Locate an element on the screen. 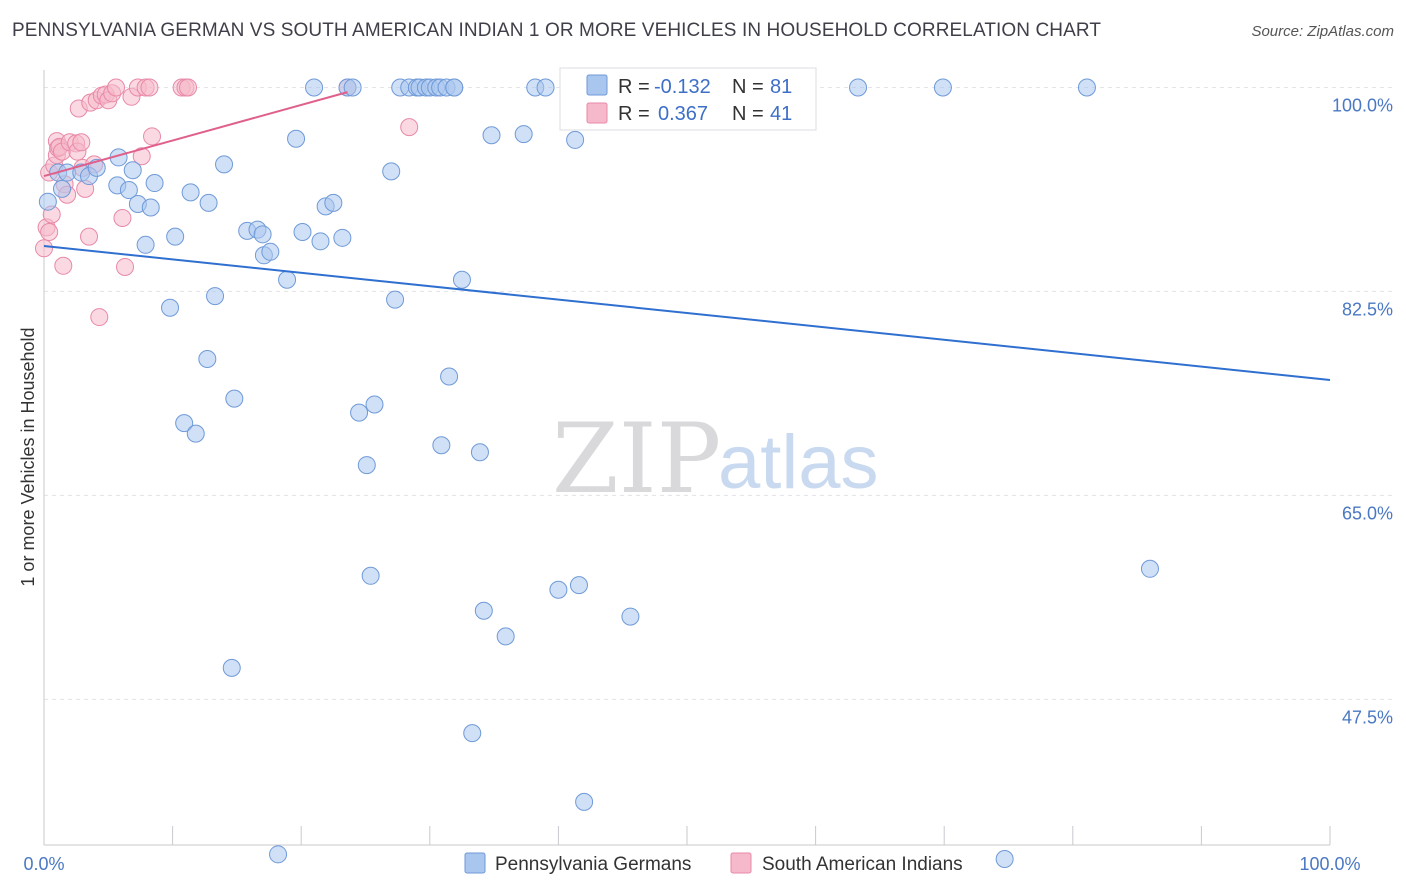 The width and height of the screenshot is (1406, 892). legend-swatch-pink is located at coordinates (597, 113).